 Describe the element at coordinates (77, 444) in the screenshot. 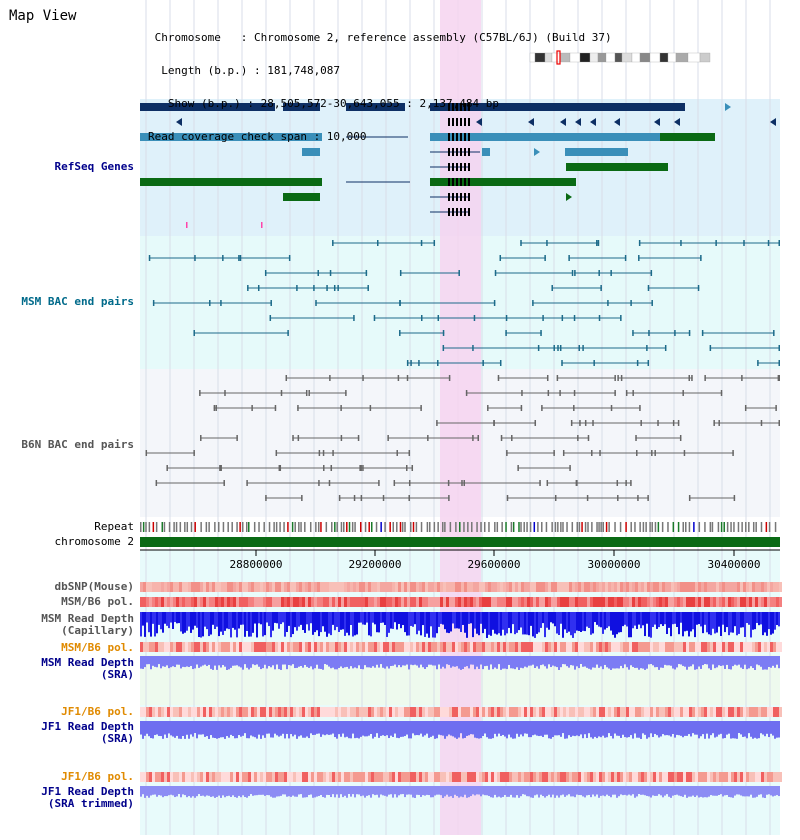

I see `track-label-b6n-bac: B6N BAC end pairs` at that location.